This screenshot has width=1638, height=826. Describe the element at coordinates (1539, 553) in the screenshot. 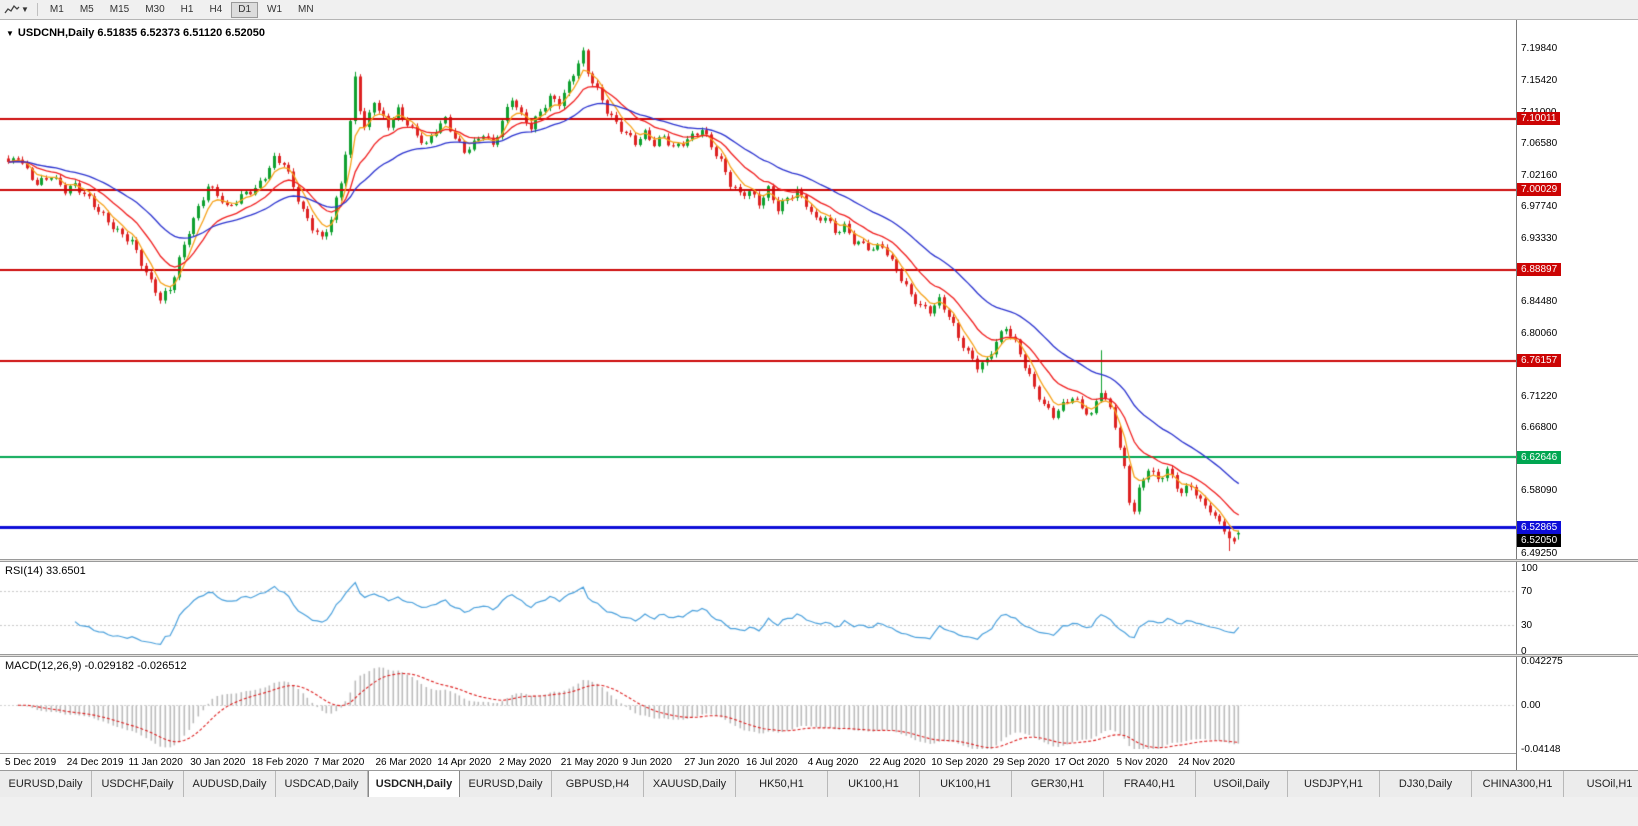

I see `price-tick-6.49250: 6.49250` at that location.